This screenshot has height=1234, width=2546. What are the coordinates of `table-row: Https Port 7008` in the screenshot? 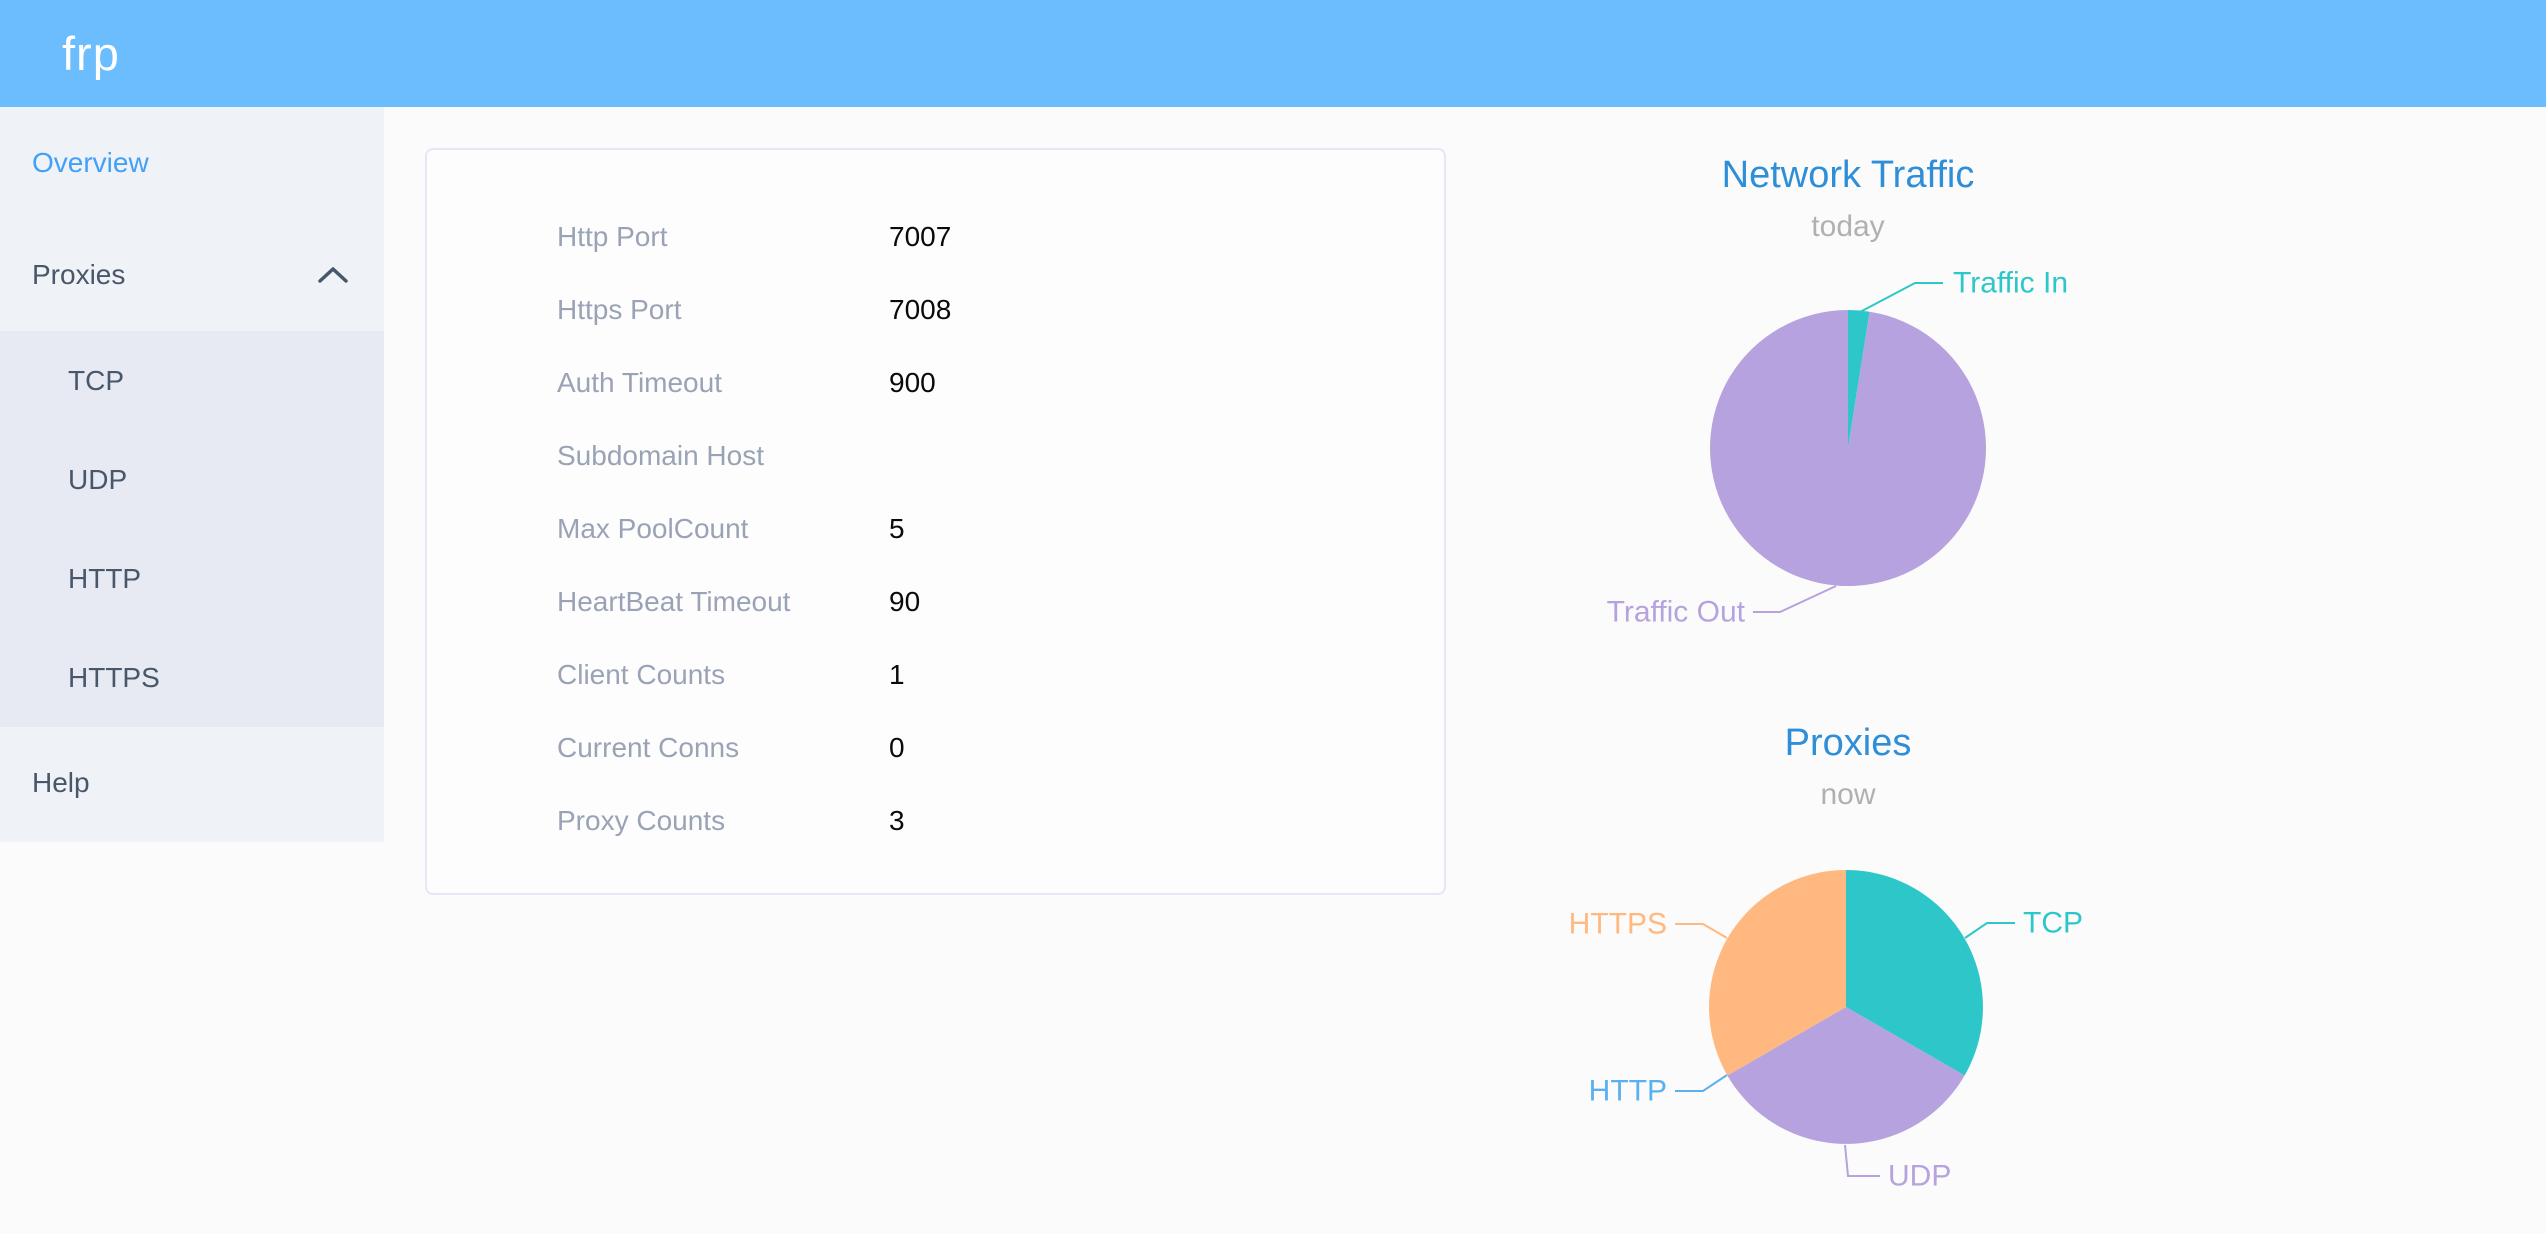 It's located at (935, 309).